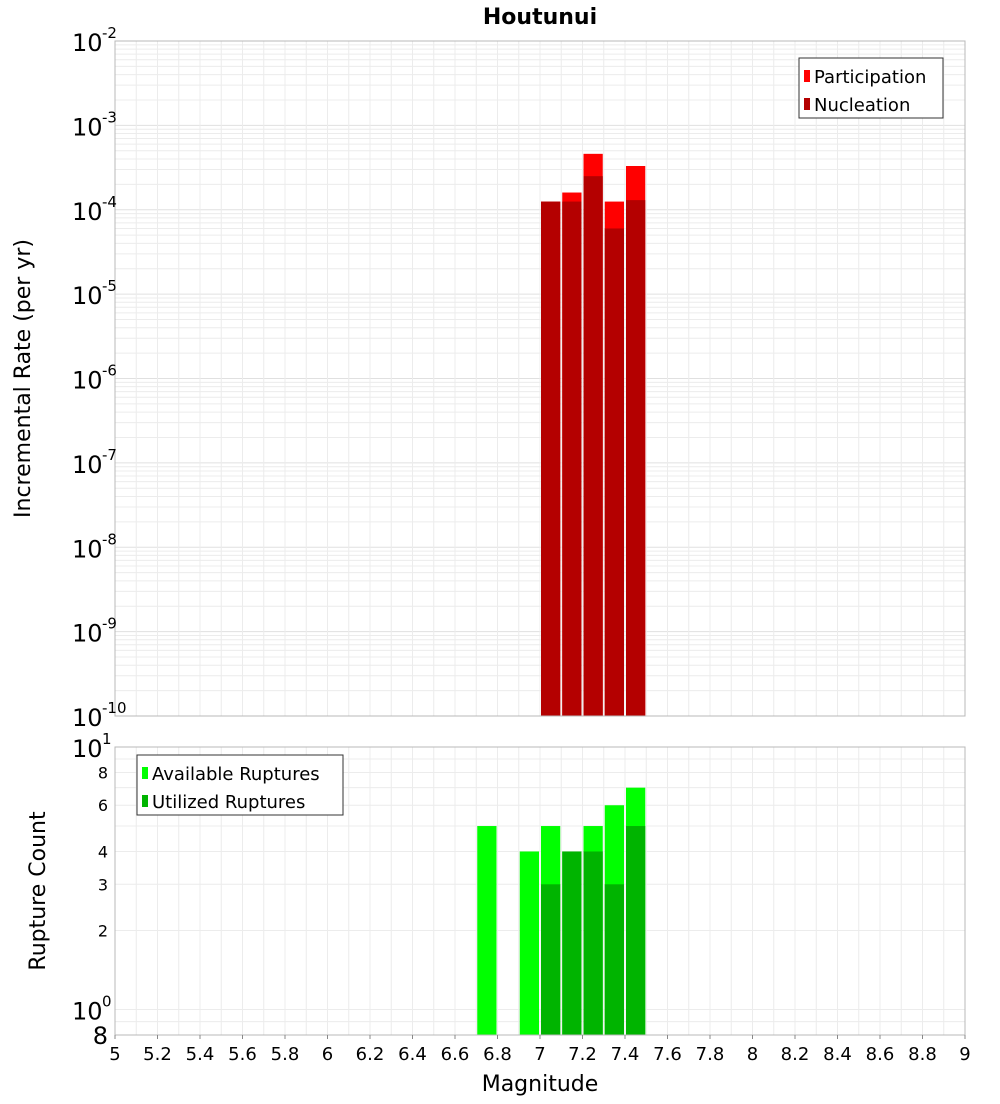  I want to click on x-tick-label: 6.8, so click(497, 1054).